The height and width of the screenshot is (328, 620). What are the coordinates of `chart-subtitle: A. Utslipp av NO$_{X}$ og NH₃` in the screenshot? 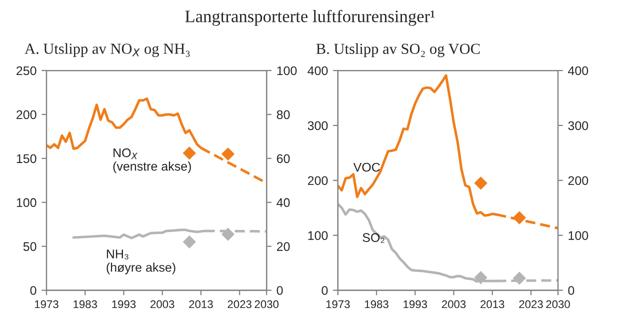 It's located at (107, 50).